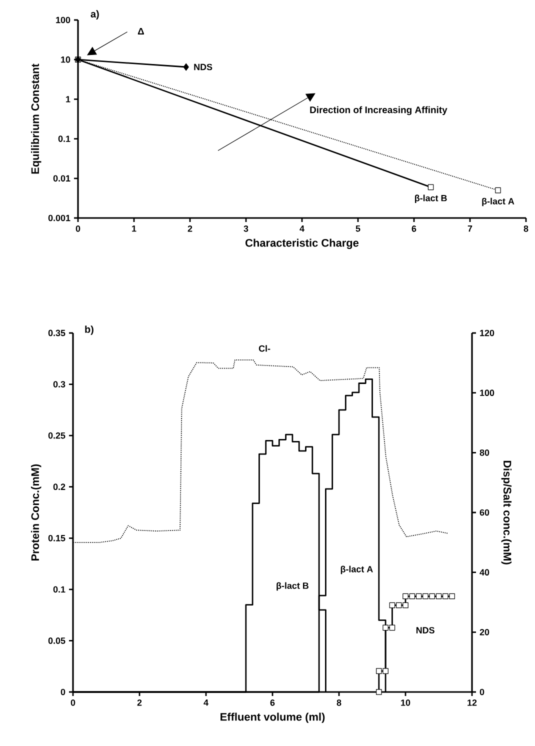  Describe the element at coordinates (302, 243) in the screenshot. I see `x-axis-title: Characteristic Charge` at that location.